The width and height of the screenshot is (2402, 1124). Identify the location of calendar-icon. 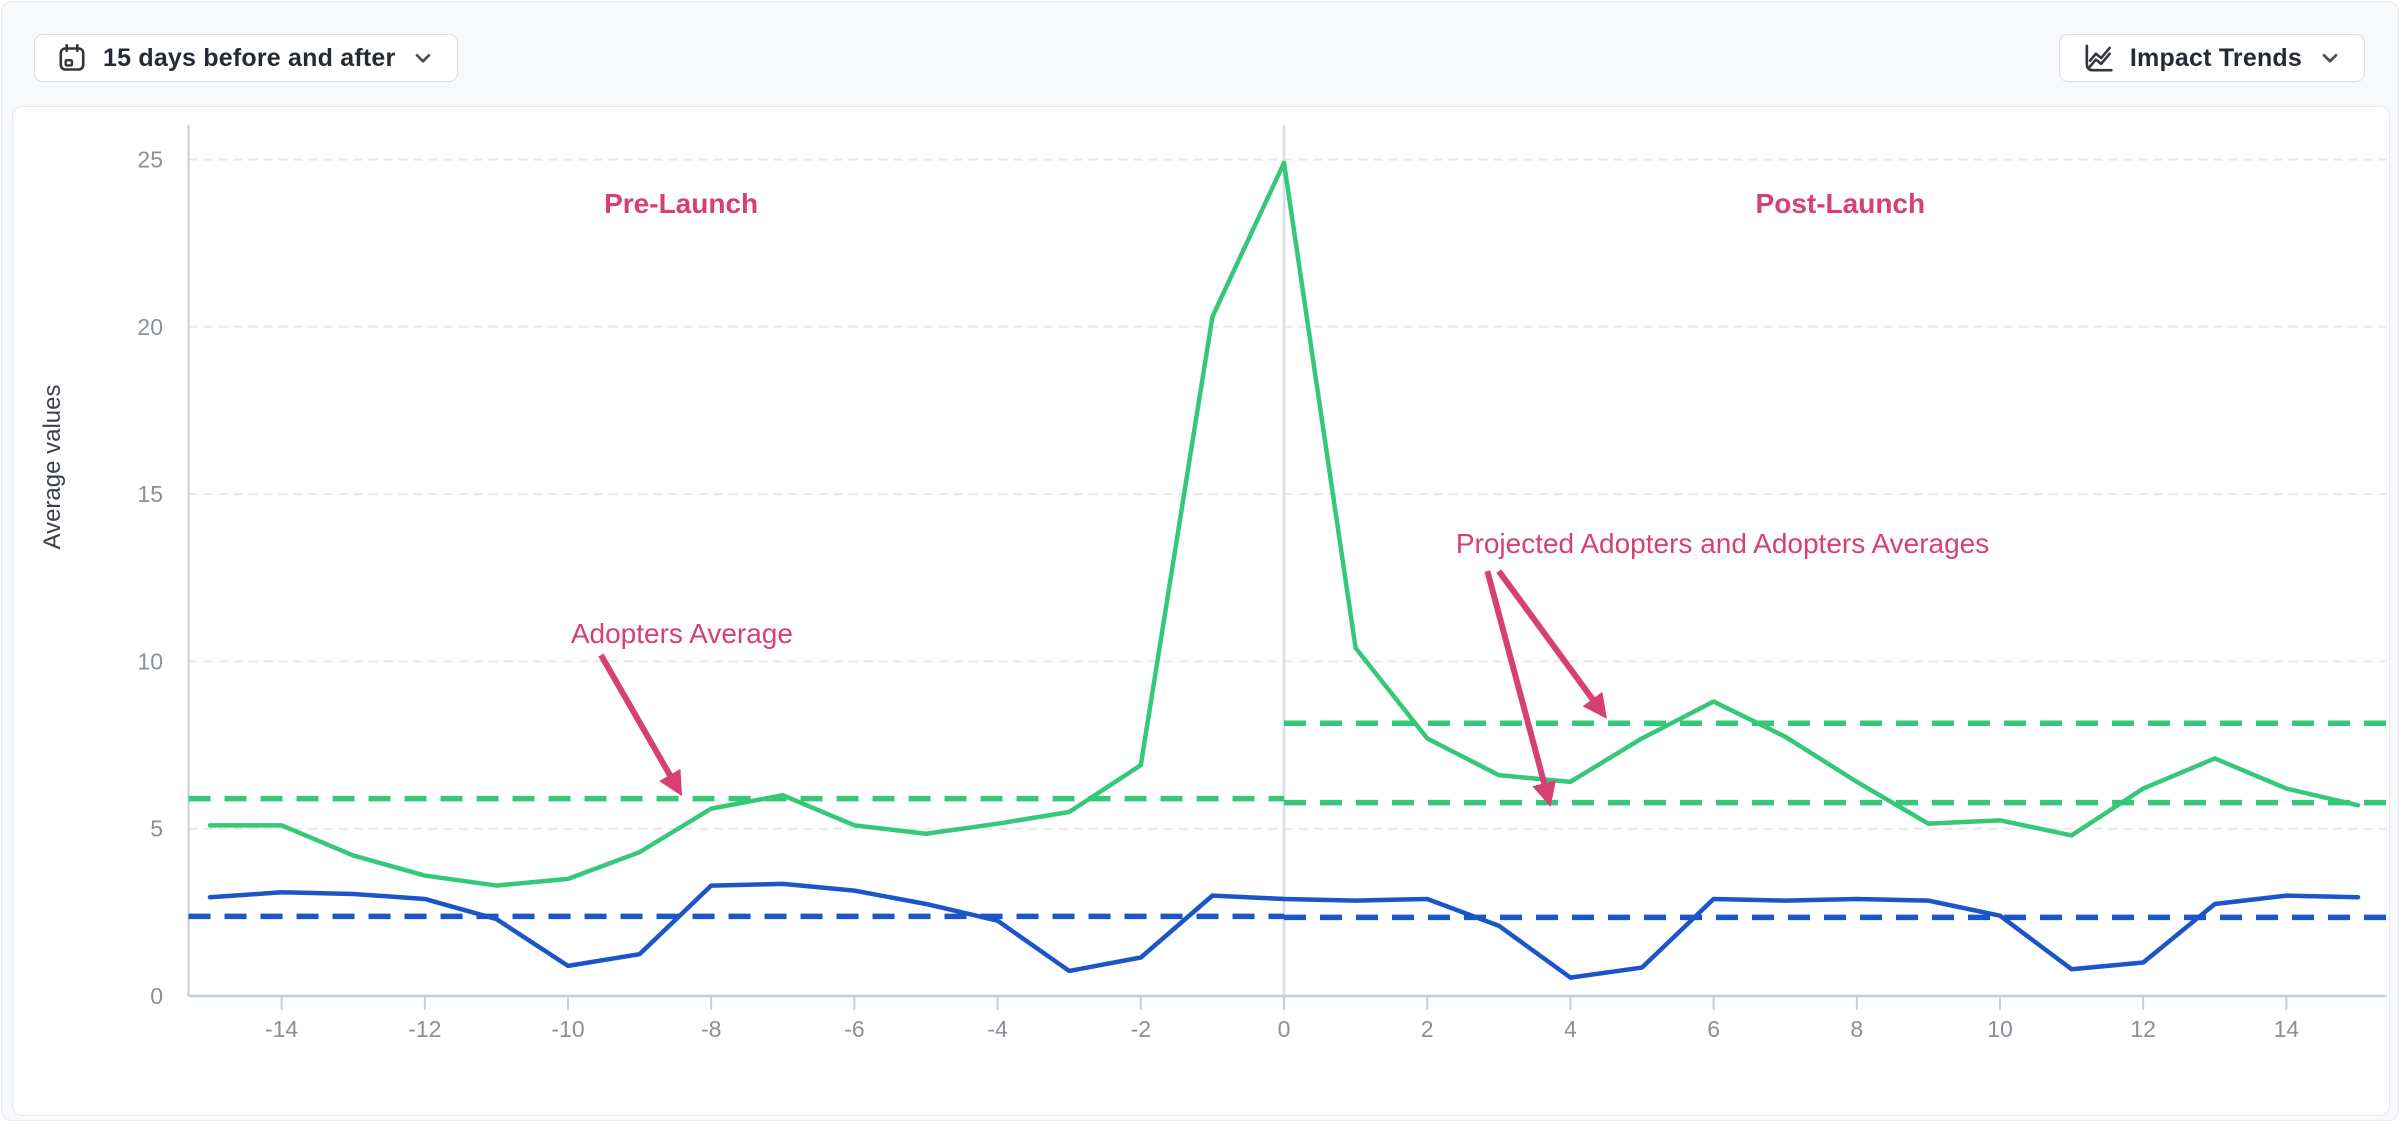
(72, 58).